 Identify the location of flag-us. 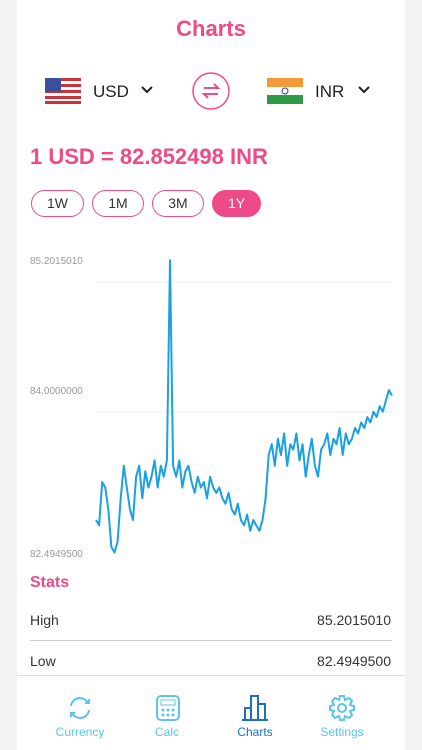
(63, 91).